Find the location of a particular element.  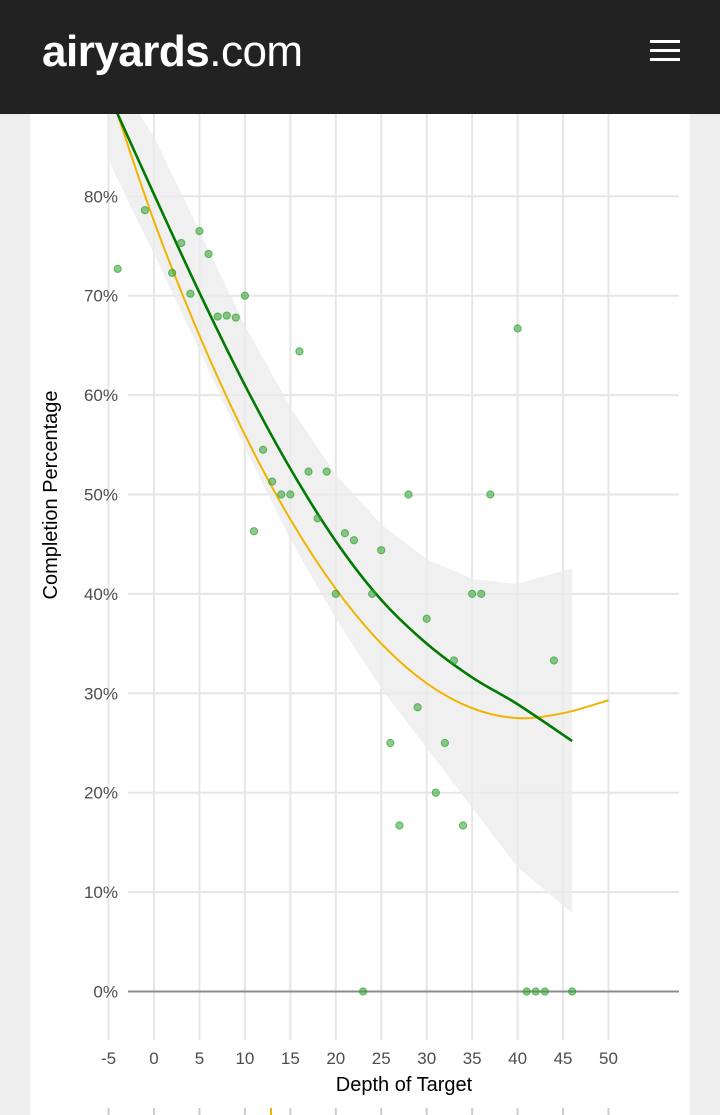

x-tick-label: 45 is located at coordinates (563, 1058).